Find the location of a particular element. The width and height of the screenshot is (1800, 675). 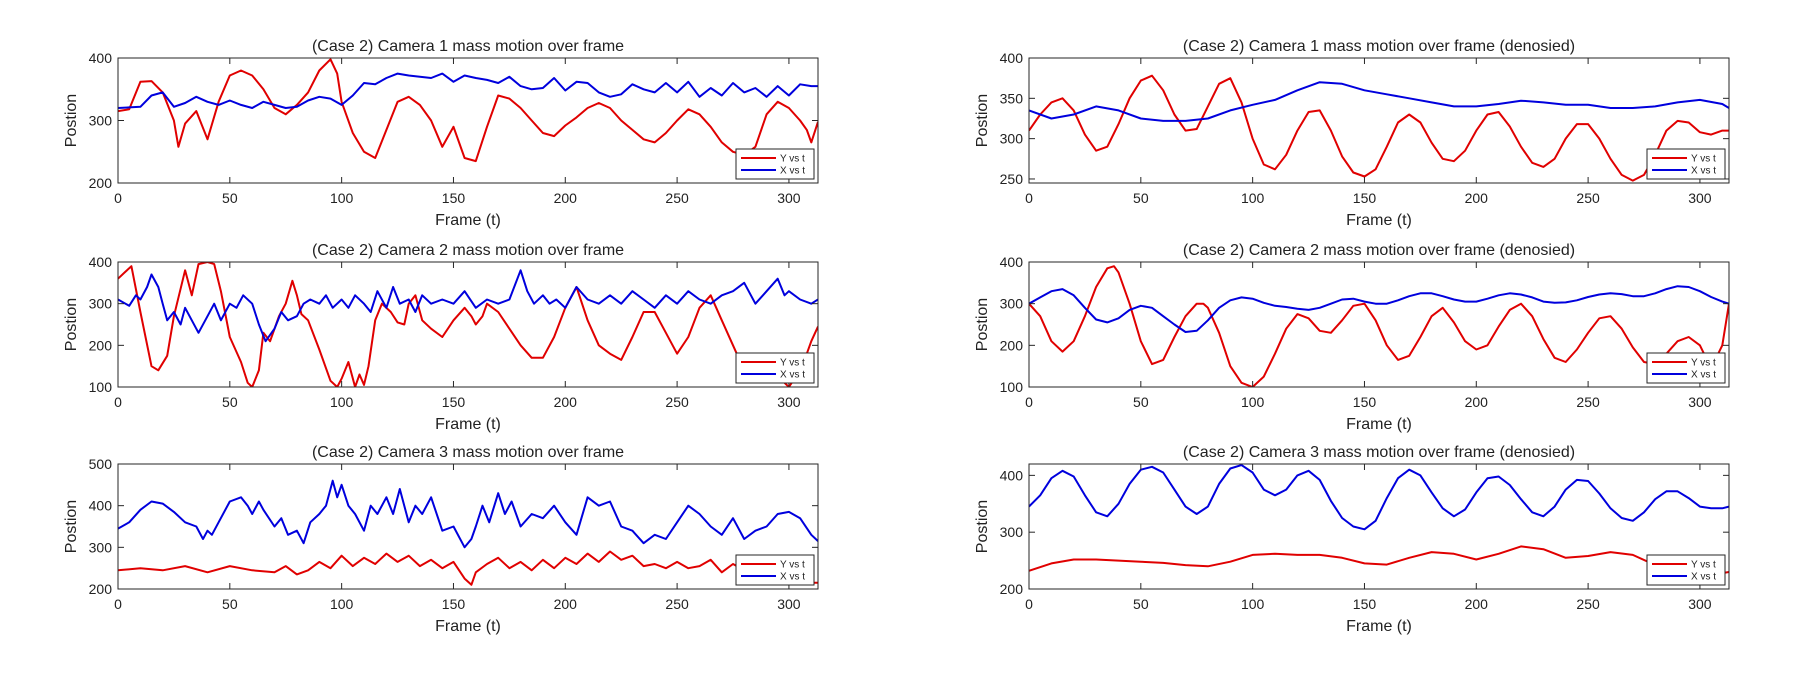

chart-title: (Case 2) Camera 2 mass motion over frame is located at coordinates (468, 250).